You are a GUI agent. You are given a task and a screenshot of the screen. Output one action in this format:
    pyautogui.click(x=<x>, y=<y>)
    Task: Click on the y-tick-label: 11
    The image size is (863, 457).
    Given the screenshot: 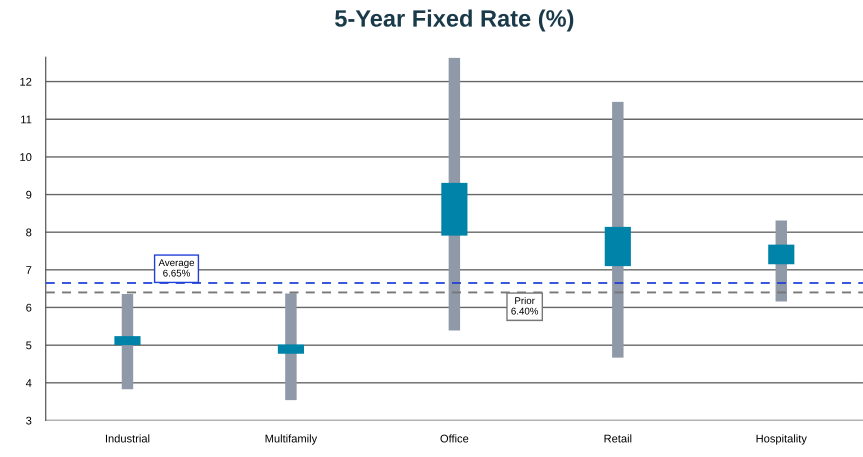 What is the action you would take?
    pyautogui.click(x=26, y=120)
    